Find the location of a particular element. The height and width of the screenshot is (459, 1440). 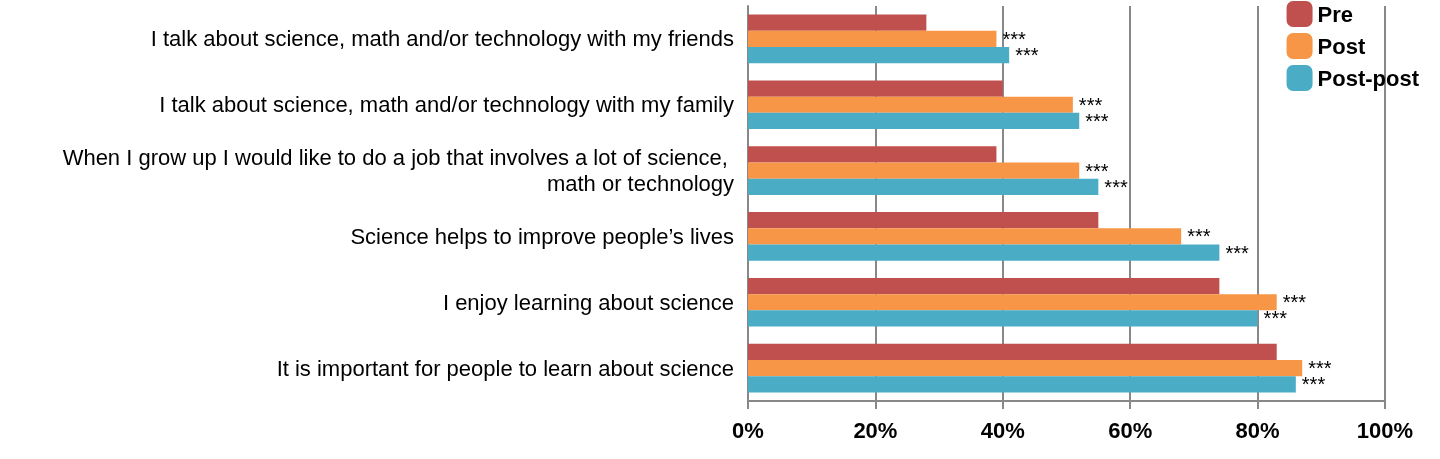

y-tick-label: Science helps to improve people’s lives is located at coordinates (542, 236).